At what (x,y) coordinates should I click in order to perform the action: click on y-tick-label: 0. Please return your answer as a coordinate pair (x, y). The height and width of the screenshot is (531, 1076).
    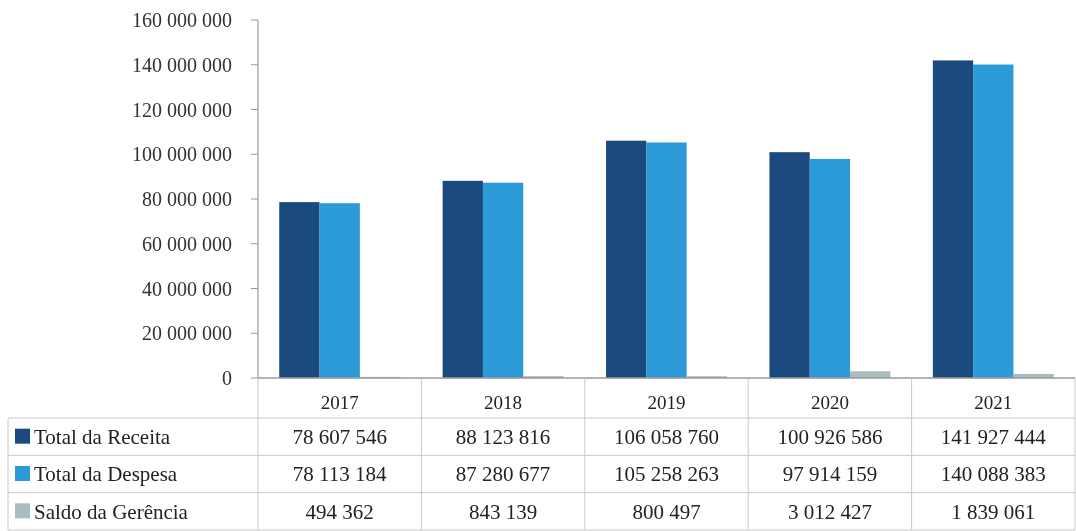
    Looking at the image, I should click on (227, 378).